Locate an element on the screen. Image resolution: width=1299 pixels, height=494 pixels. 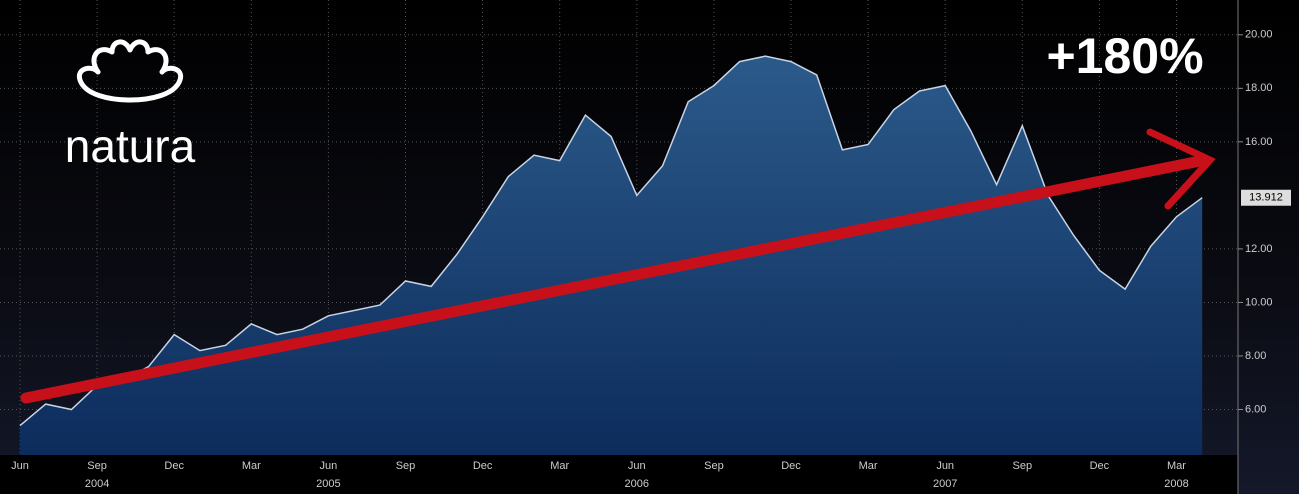
y-tick-label: 8.00 is located at coordinates (1255, 356).